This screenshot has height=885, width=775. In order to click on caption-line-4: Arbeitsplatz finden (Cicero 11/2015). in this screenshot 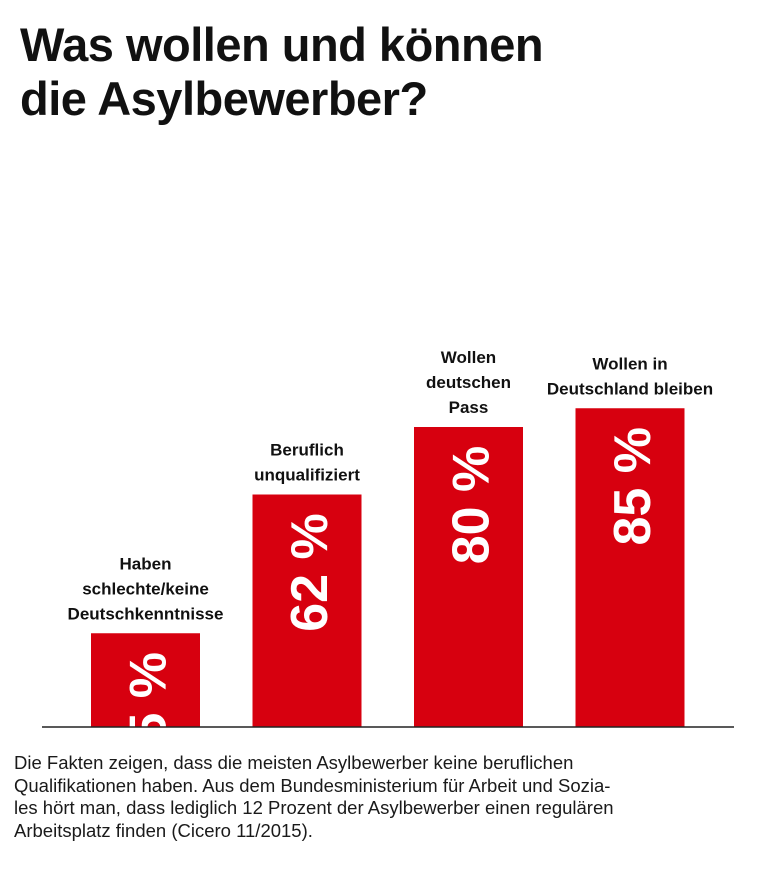, I will do `click(163, 830)`.